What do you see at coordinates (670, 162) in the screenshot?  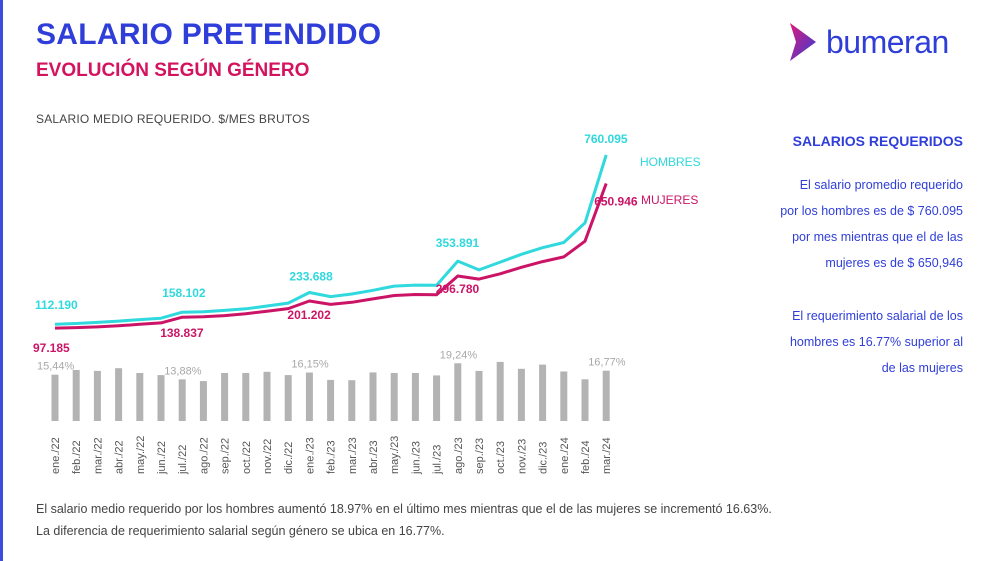 I see `legend-hombres: HOMBRES` at bounding box center [670, 162].